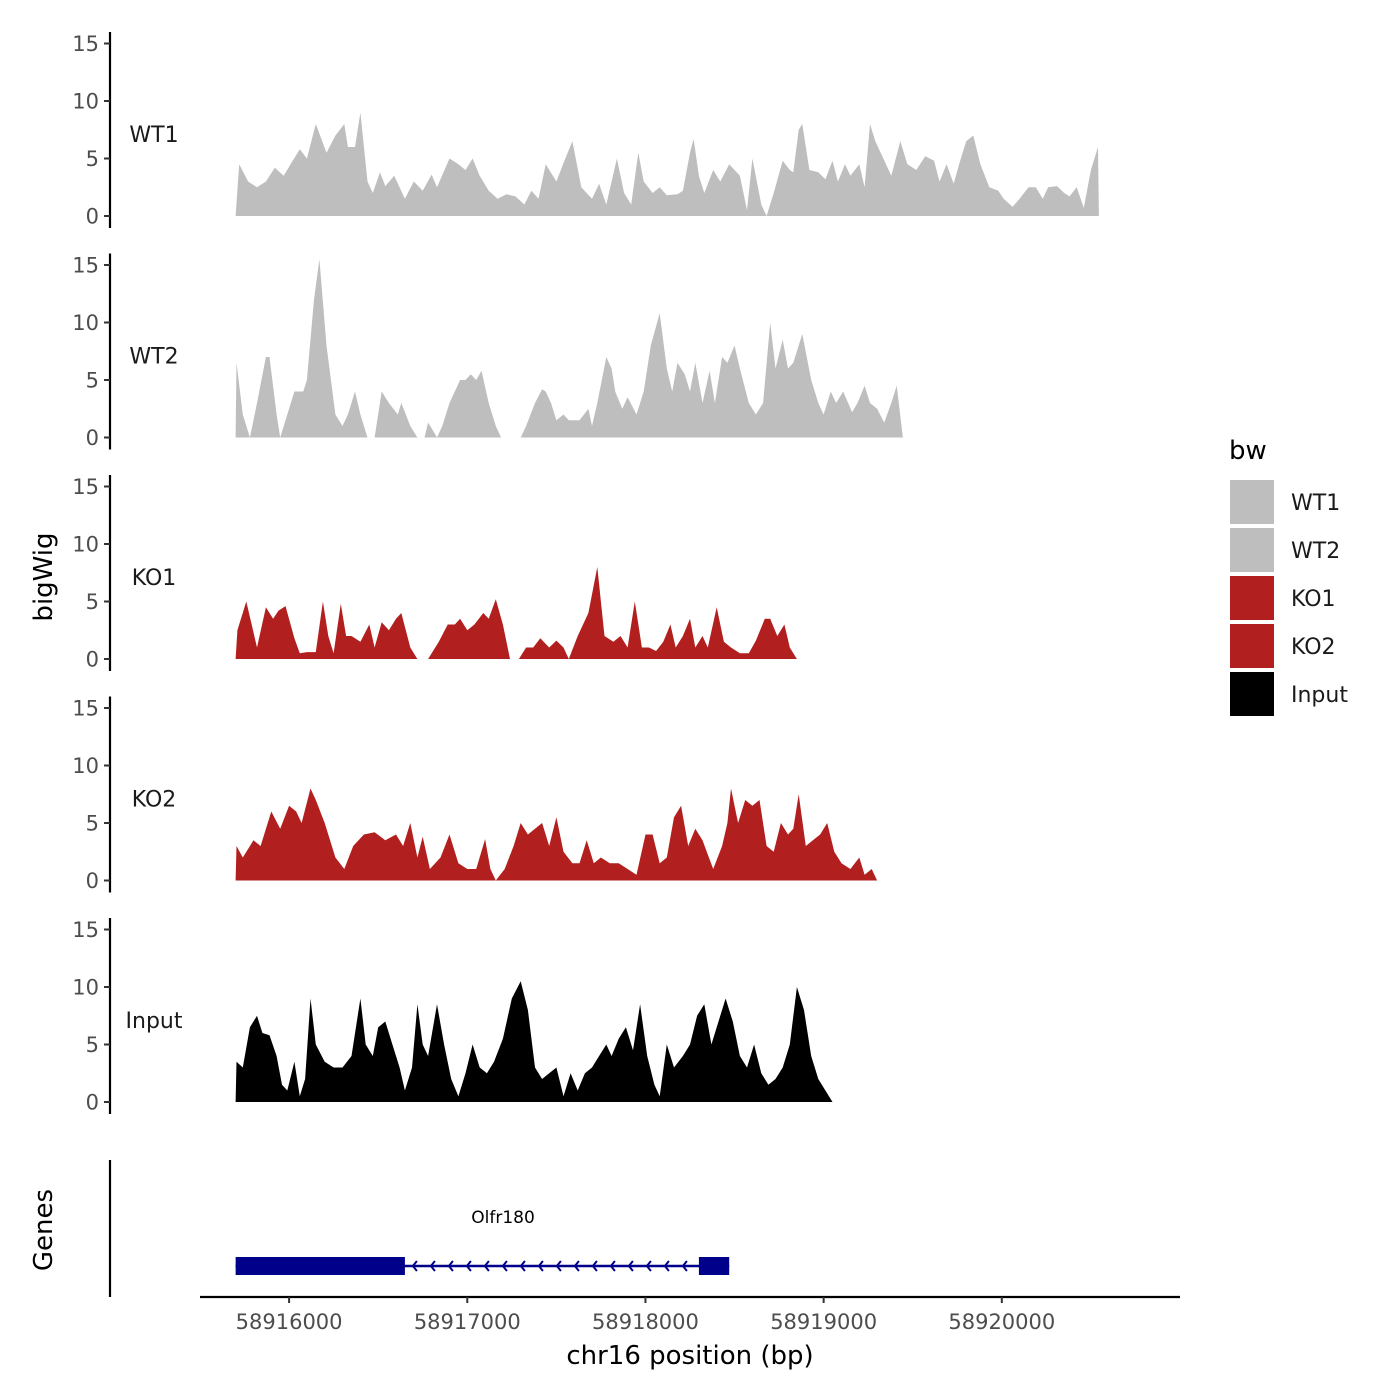 This screenshot has width=1400, height=1400. I want to click on legend-label: WT1, so click(1315, 503).